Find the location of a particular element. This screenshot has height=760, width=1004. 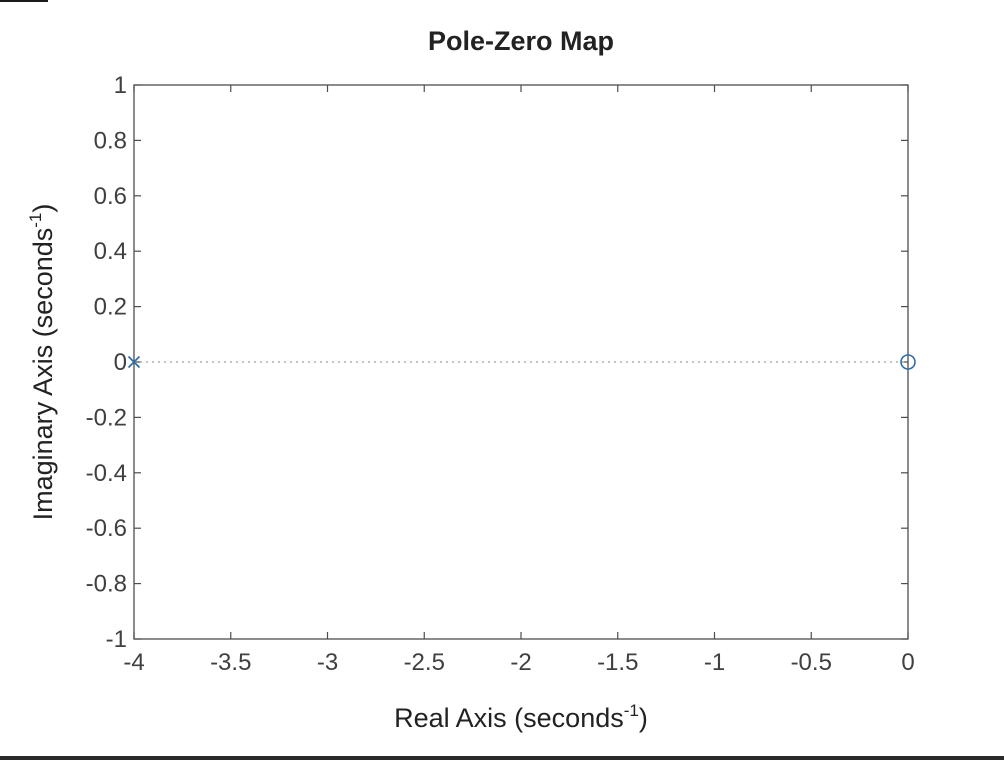

y-tick-label-5: 0 is located at coordinates (120, 362).